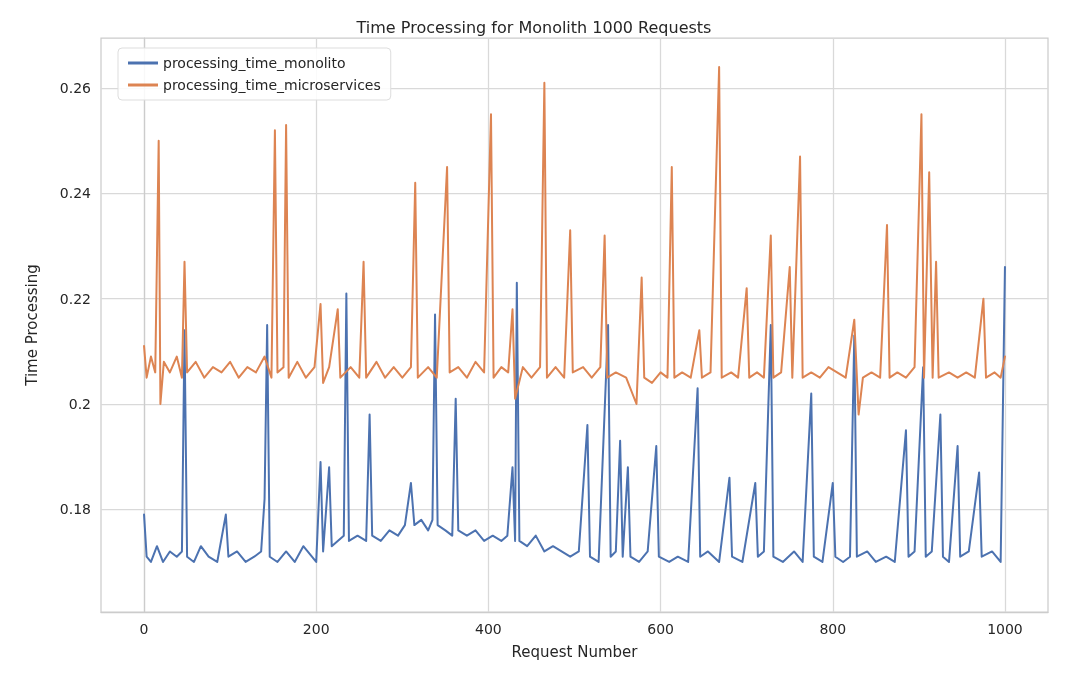 This screenshot has width=1068, height=681. What do you see at coordinates (1005, 629) in the screenshot?
I see `x-tick-label: 1000` at bounding box center [1005, 629].